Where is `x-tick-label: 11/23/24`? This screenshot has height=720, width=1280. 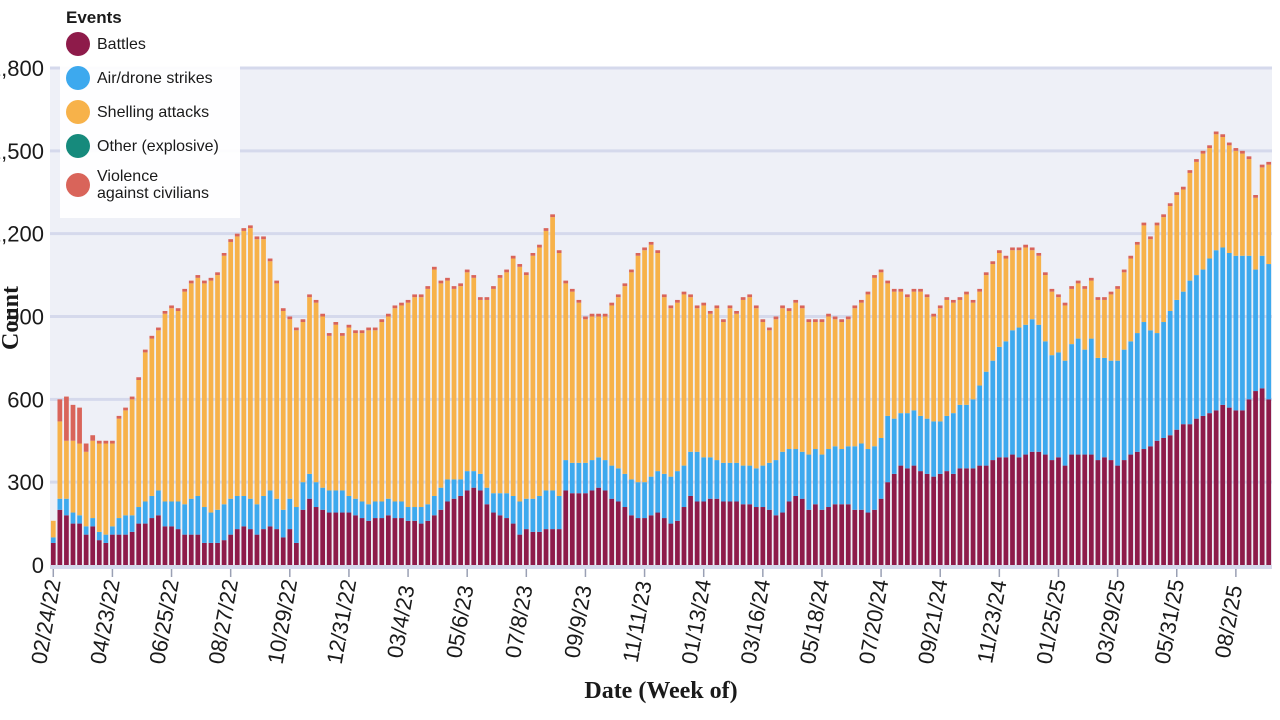
x-tick-label: 11/23/24 is located at coordinates (991, 621).